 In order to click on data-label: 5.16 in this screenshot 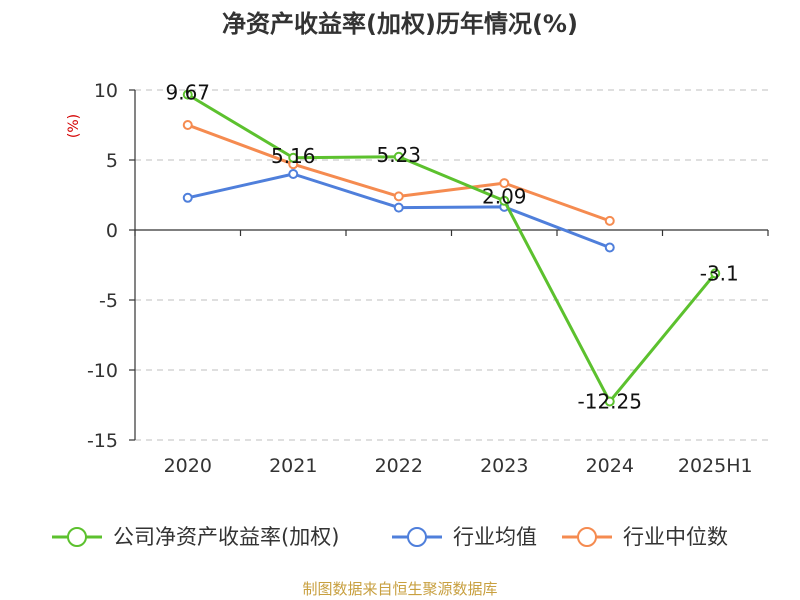, I will do `click(293, 156)`.